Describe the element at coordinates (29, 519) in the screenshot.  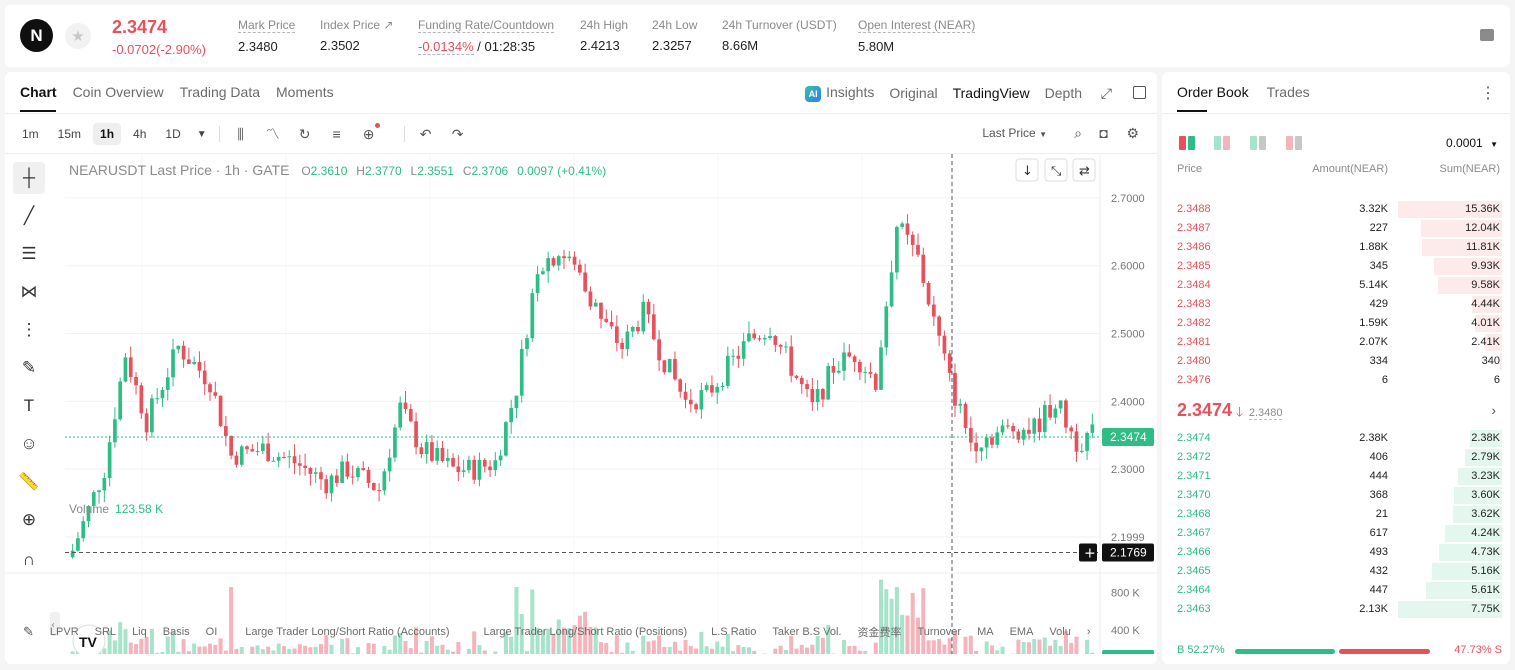
I see `zoom-in-icon: ⊕` at that location.